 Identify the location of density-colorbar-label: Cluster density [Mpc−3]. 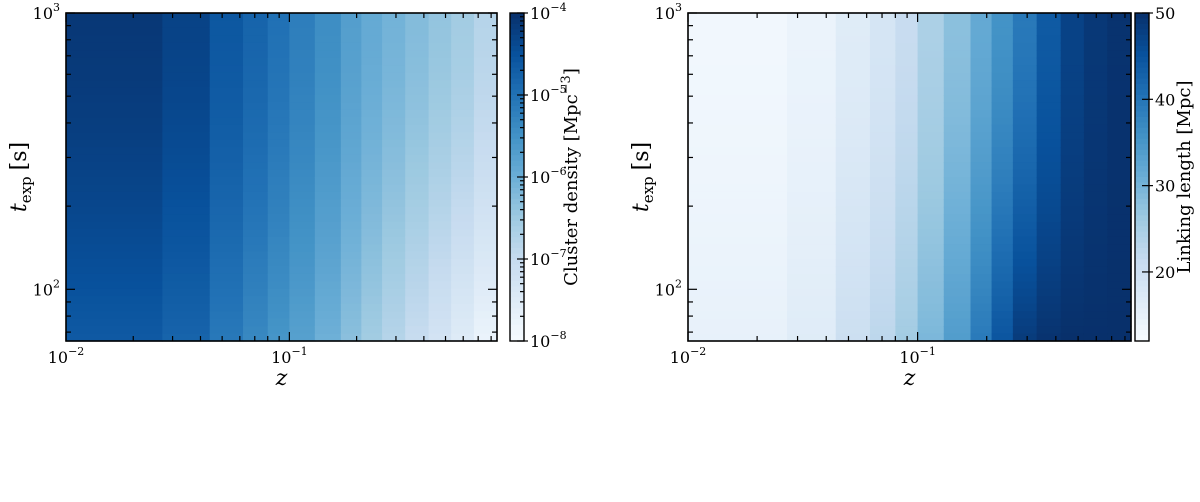
(570, 177).